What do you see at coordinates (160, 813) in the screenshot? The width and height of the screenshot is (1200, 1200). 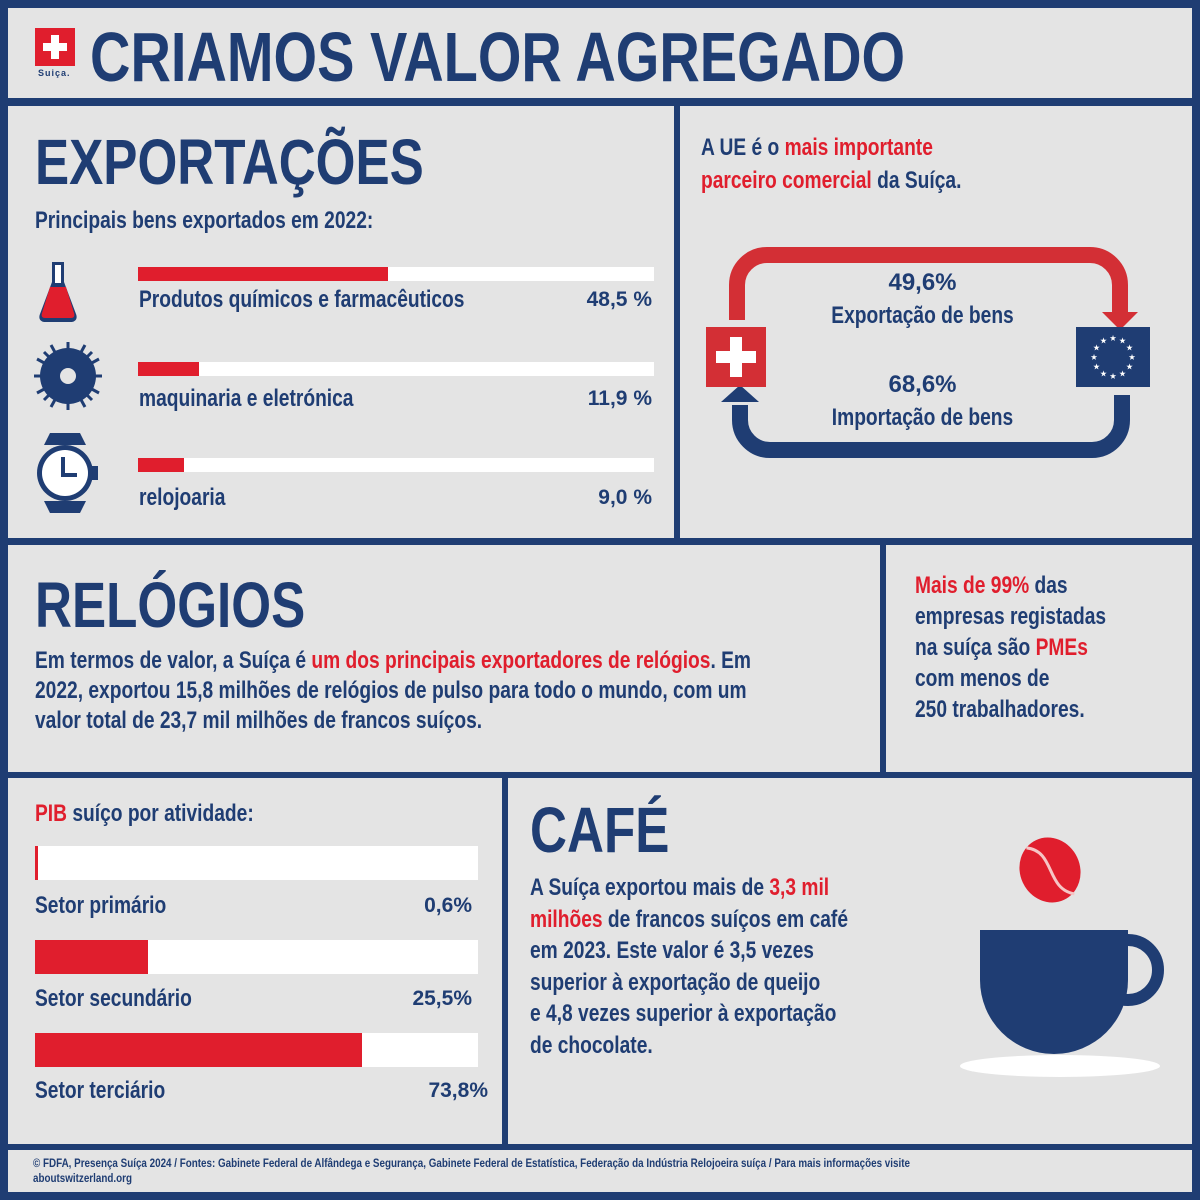 I see `text: suíço por atividade:` at bounding box center [160, 813].